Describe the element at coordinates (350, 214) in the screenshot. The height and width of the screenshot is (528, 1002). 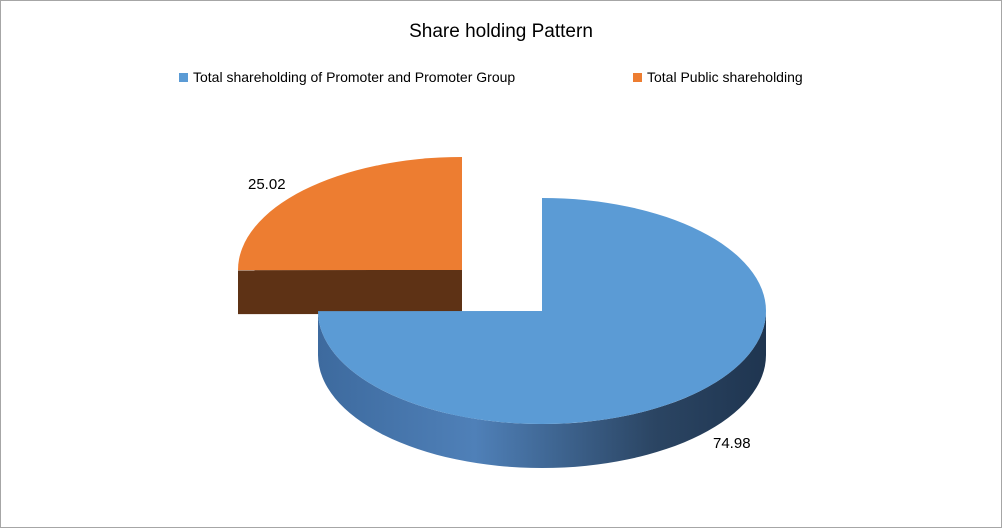
I see `pie-slice-public-top` at that location.